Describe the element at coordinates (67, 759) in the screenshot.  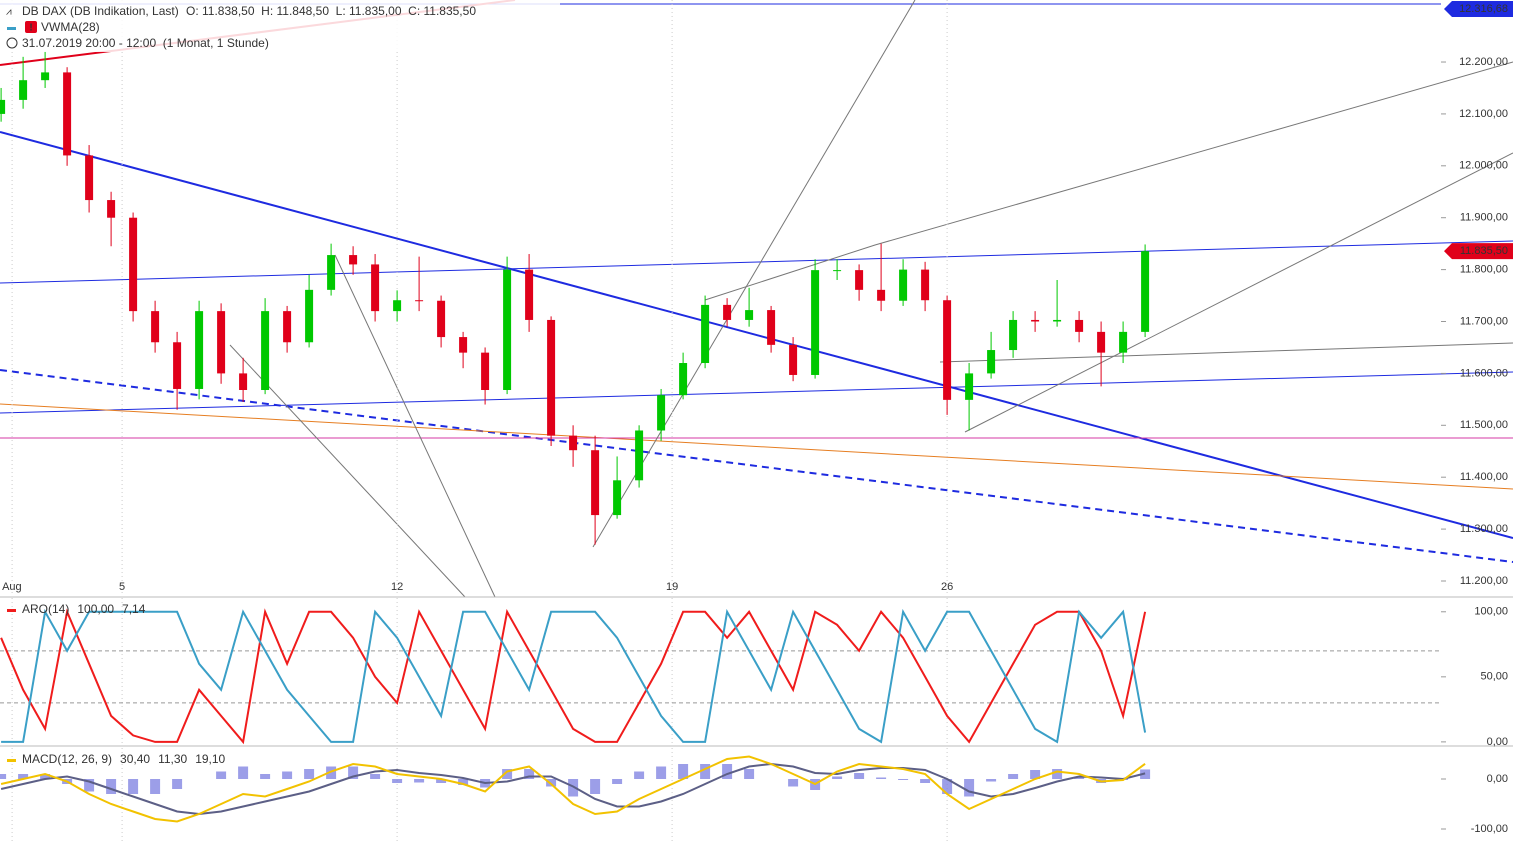
I see `legend-name: MACD(12, 26, 9)` at that location.